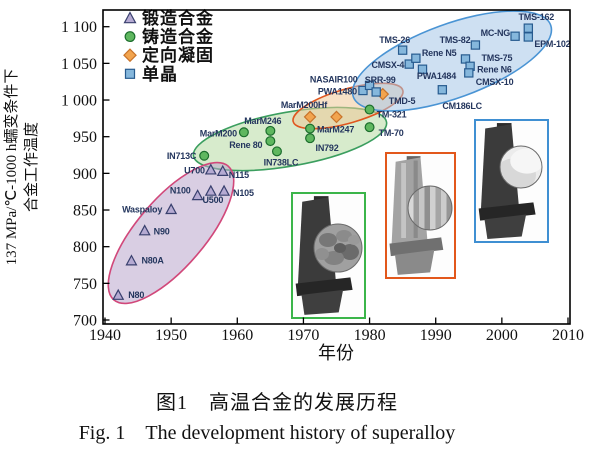  What do you see at coordinates (436, 76) in the screenshot?
I see `alloy-label-PWA1484: PWA1484` at bounding box center [436, 76].